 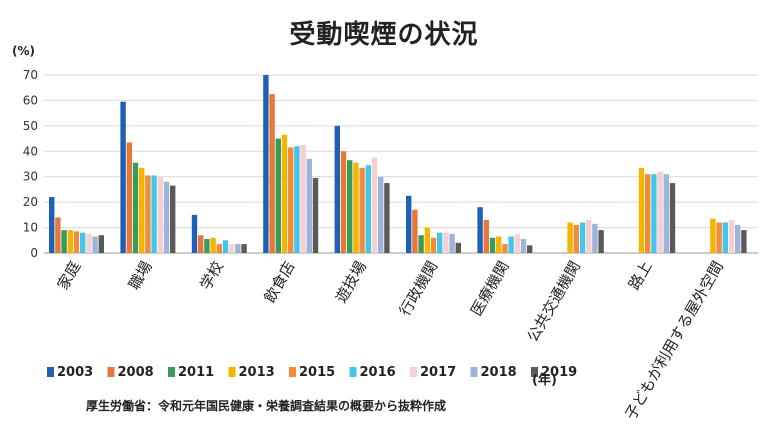 I want to click on legend-label: 2008, so click(x=136, y=372).